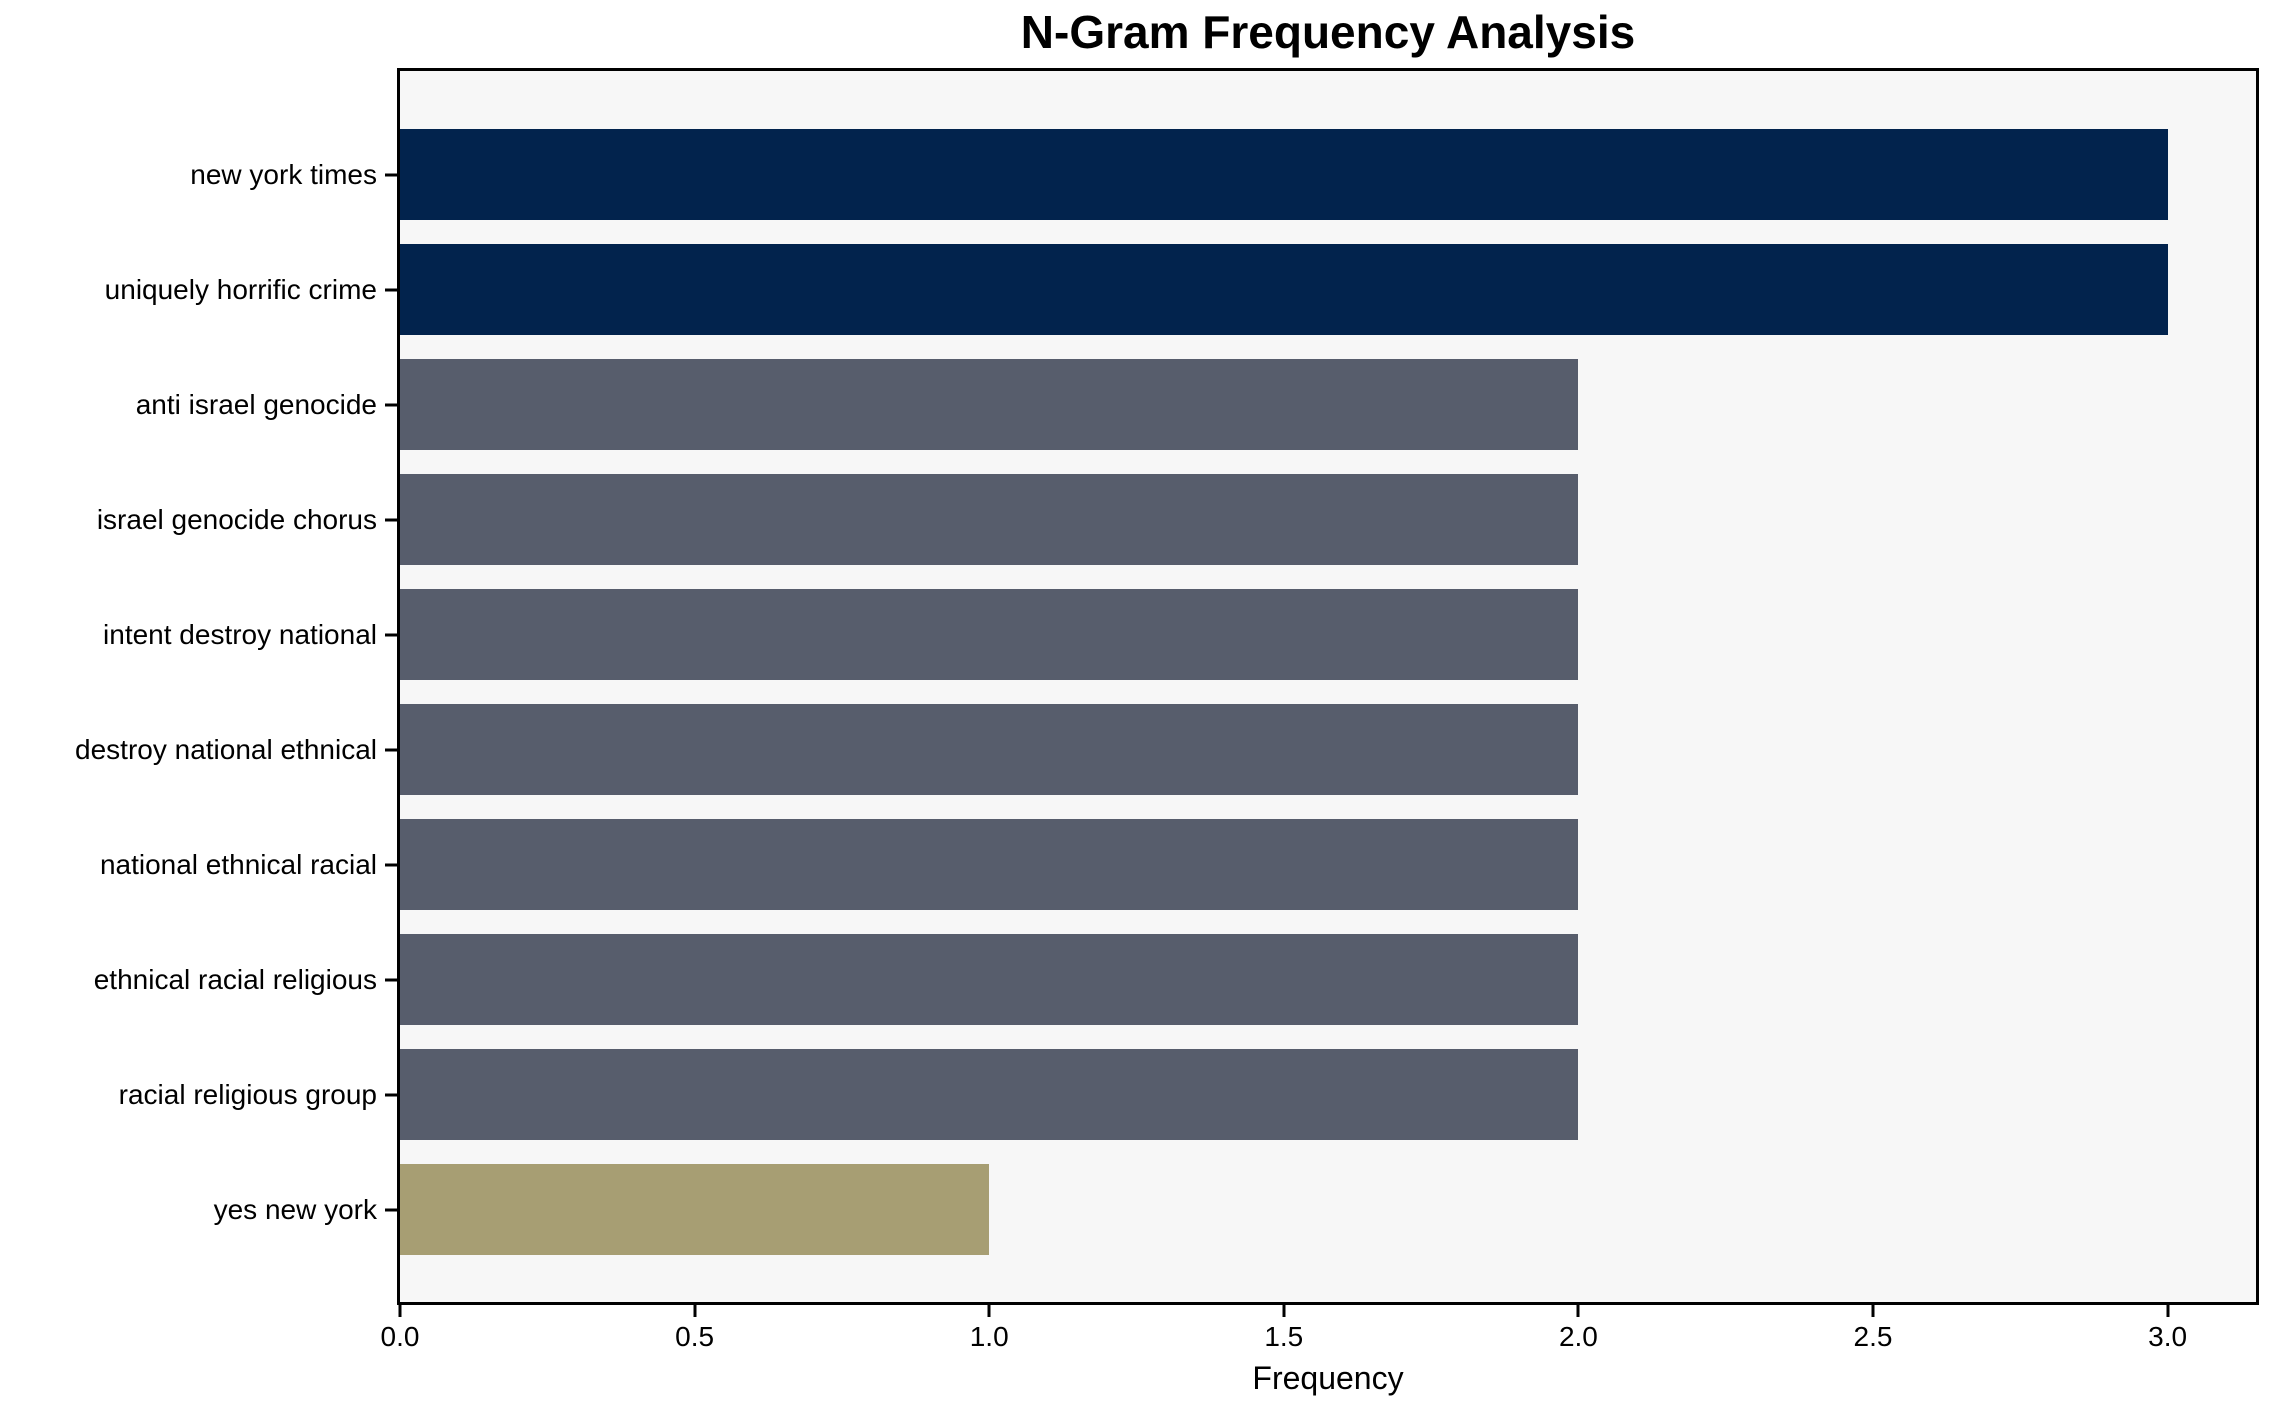  I want to click on y-tick-label: anti israel genocide, so click(256, 404).